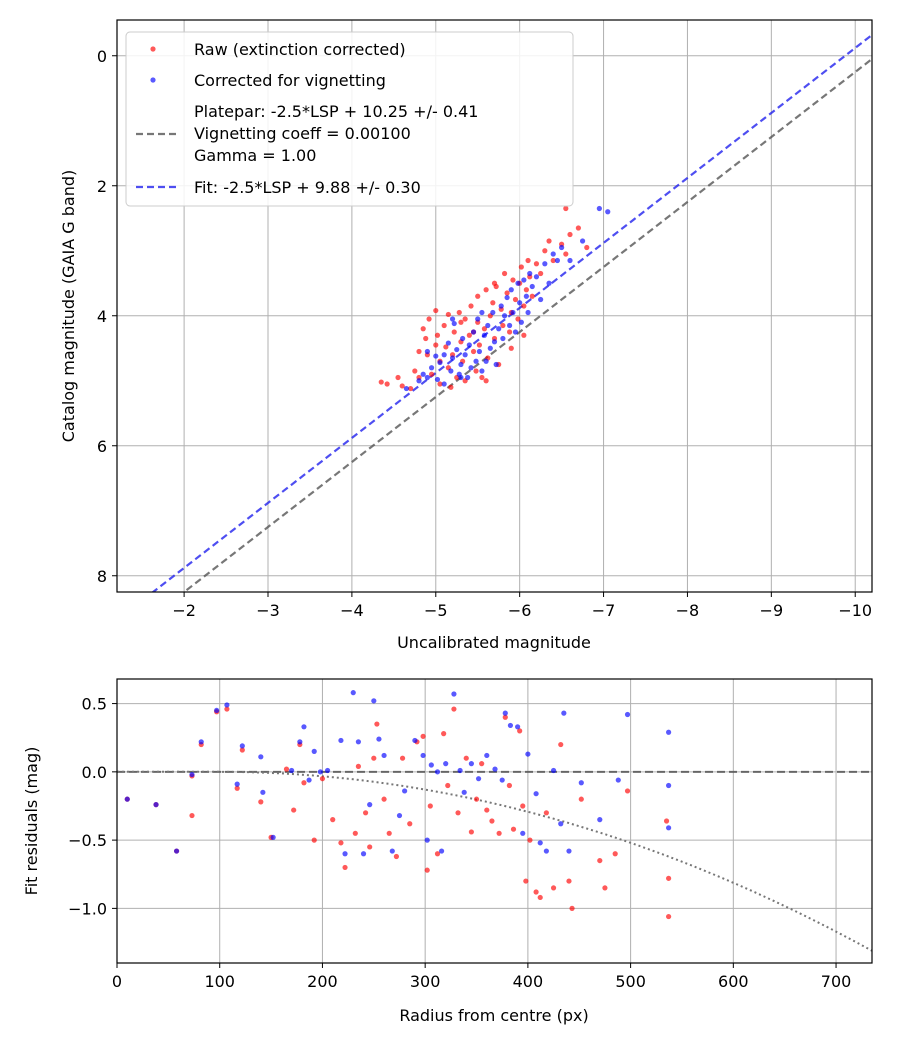 The image size is (900, 1050). Describe the element at coordinates (528, 981) in the screenshot. I see `x-tick-label: 400` at that location.